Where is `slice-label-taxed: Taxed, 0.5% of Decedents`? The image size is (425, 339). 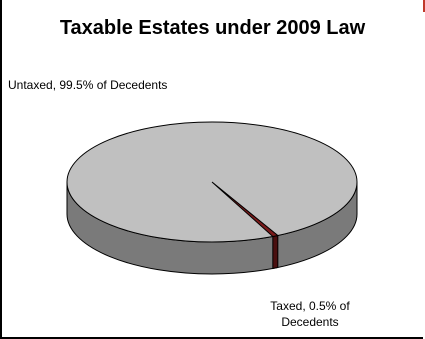
slice-label-taxed: Taxed, 0.5% of Decedents is located at coordinates (310, 314).